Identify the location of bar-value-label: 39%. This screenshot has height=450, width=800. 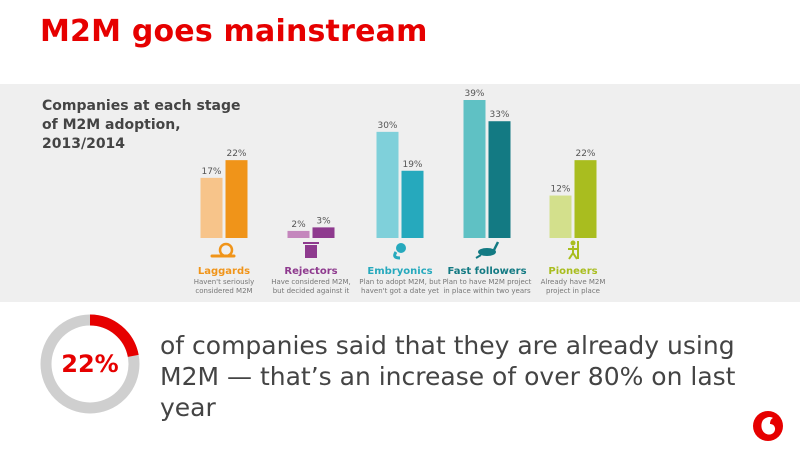
(474, 94).